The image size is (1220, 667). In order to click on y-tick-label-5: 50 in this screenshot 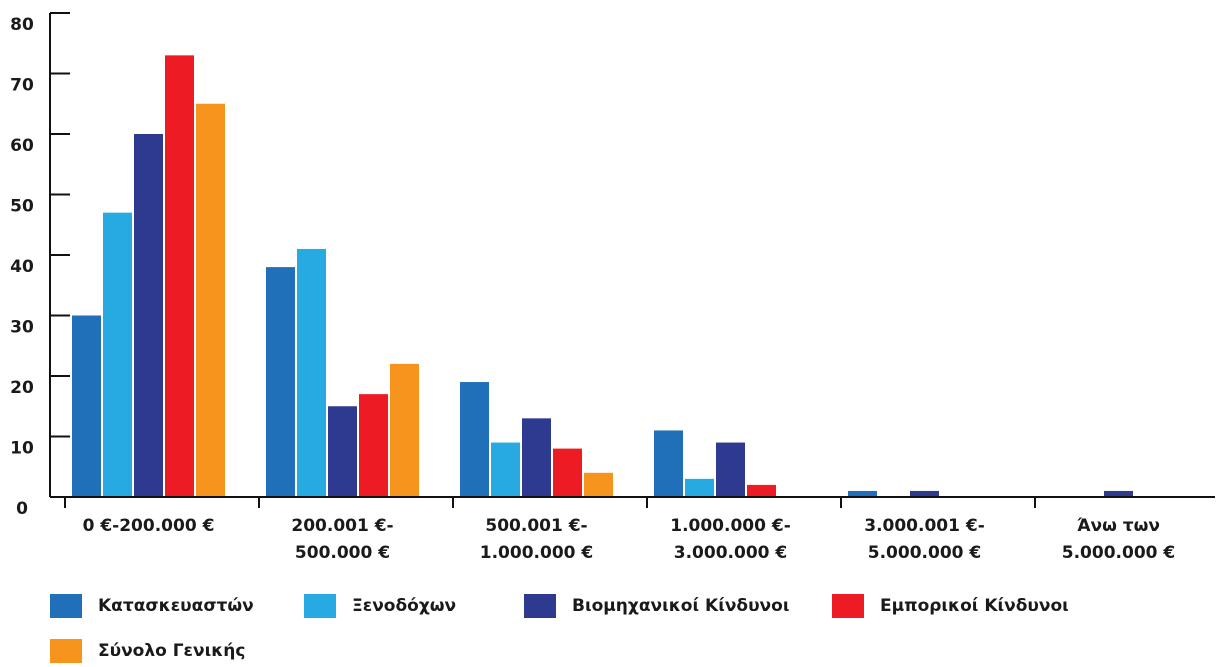, I will do `click(22, 207)`.